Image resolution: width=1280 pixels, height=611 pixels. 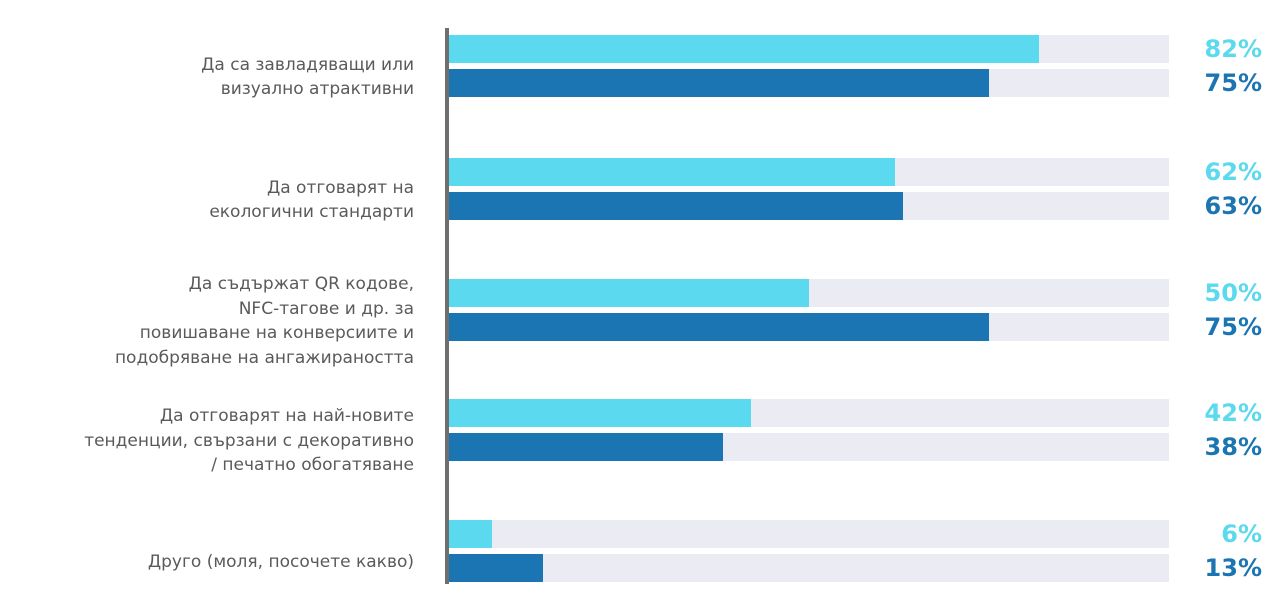 I want to click on value-label: 38%, so click(x=1233, y=447).